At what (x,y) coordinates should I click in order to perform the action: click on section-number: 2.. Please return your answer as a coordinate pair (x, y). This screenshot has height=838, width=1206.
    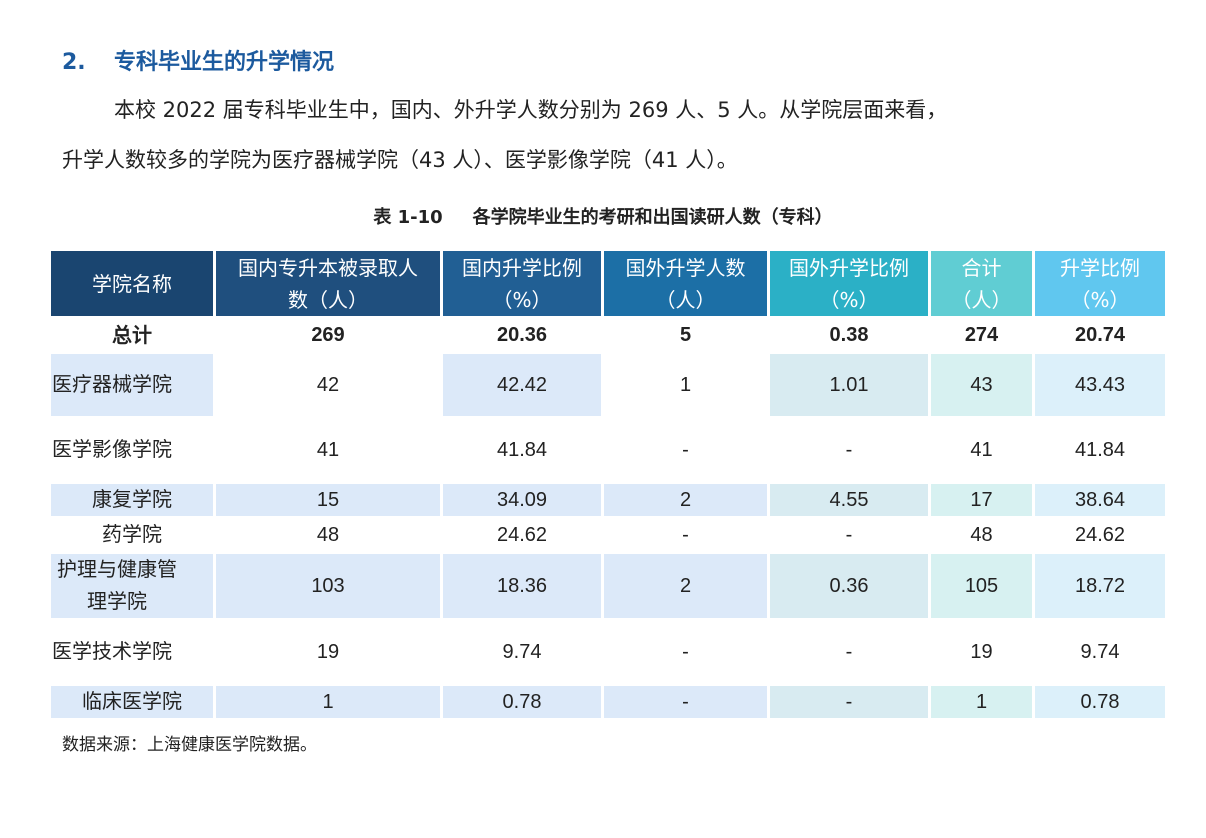
    Looking at the image, I should click on (74, 62).